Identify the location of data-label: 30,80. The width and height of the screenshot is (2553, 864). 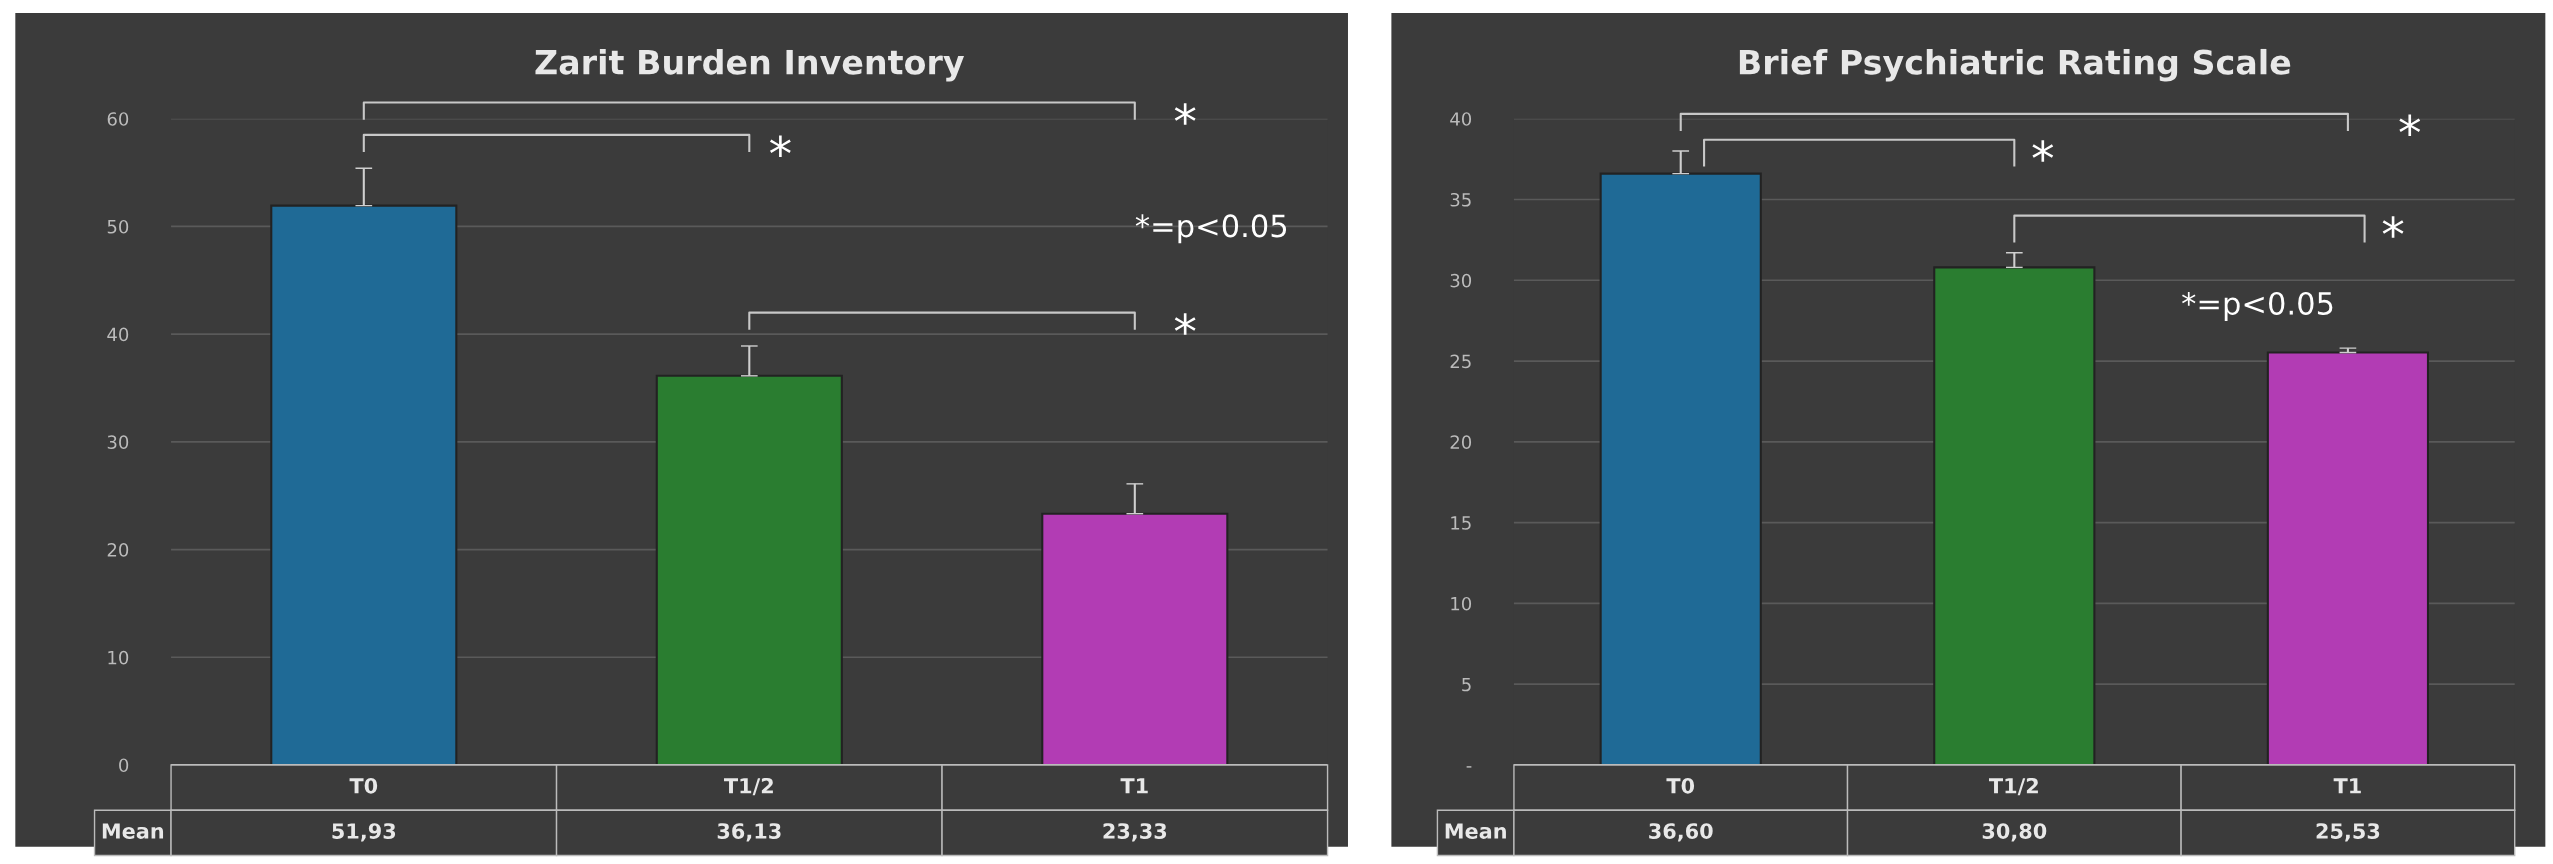
(2014, 832).